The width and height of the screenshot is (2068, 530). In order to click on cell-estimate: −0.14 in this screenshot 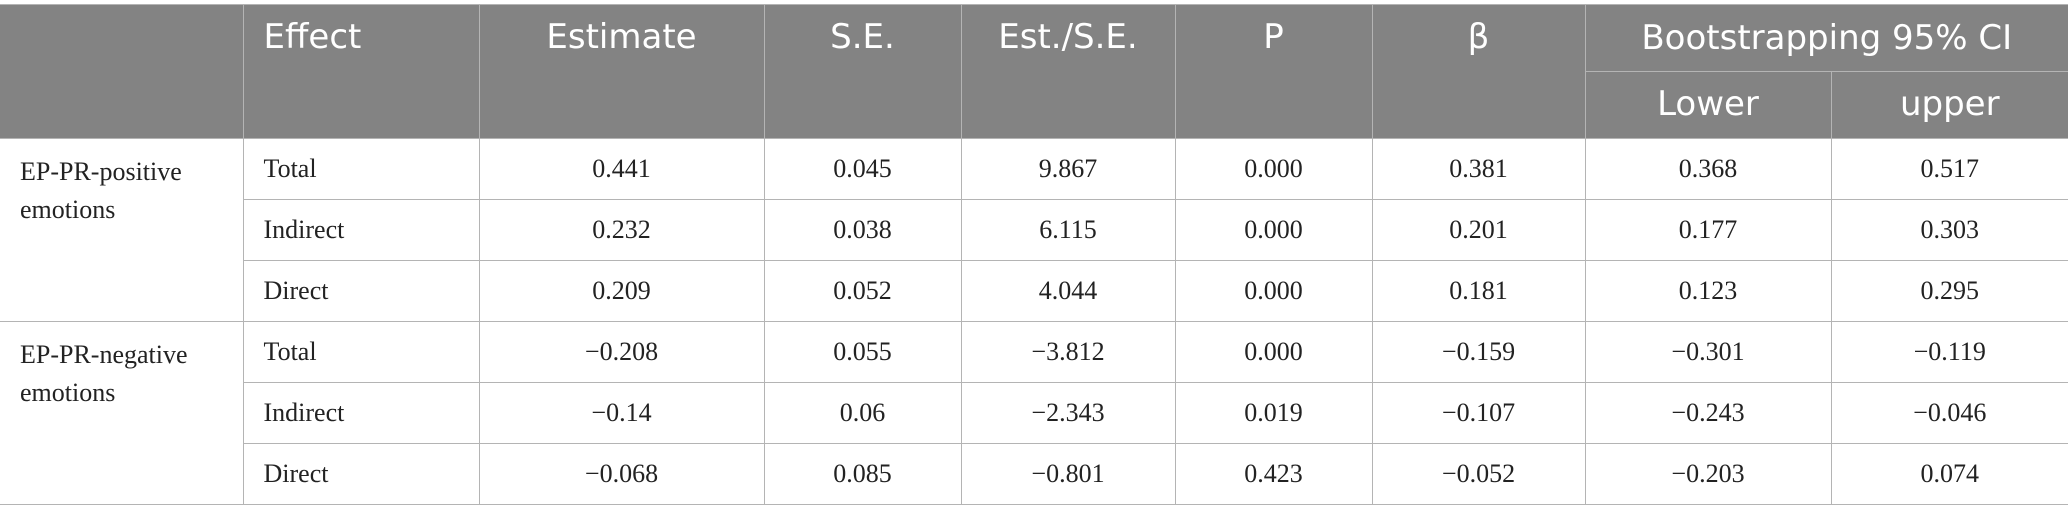, I will do `click(621, 413)`.